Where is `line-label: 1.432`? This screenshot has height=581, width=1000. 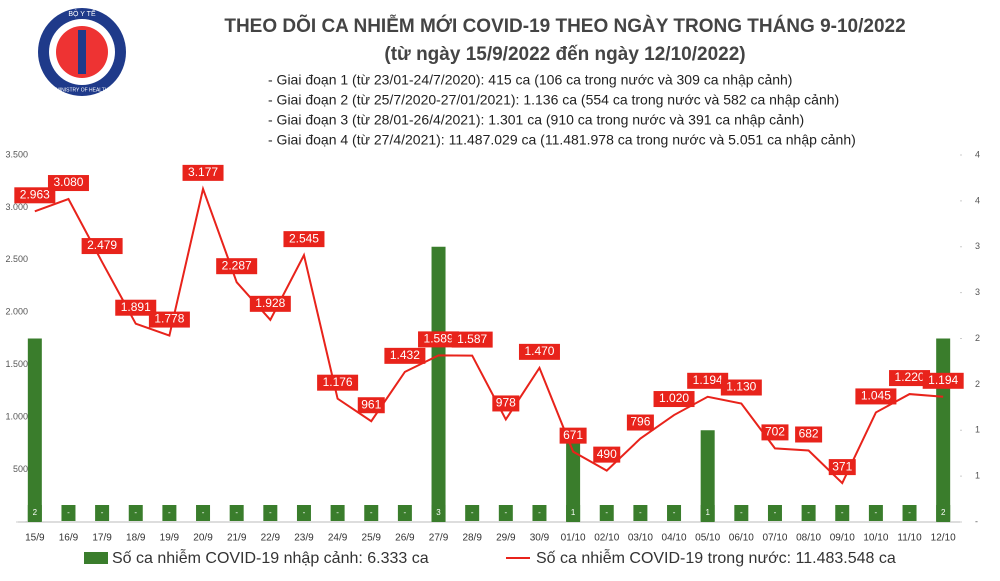
line-label: 1.432 is located at coordinates (405, 355).